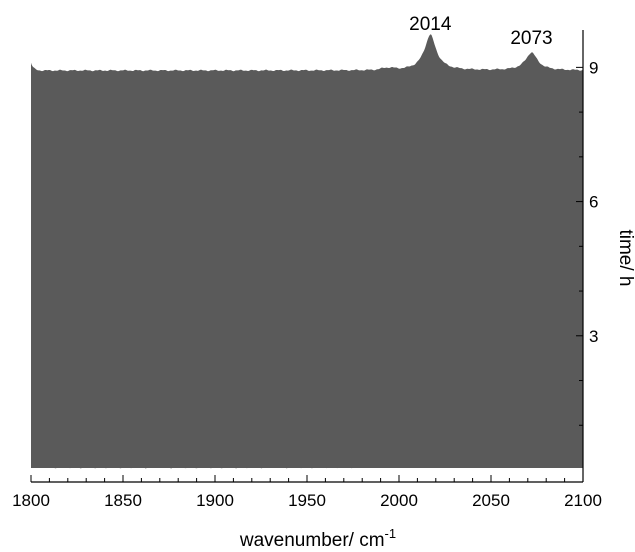 The image size is (635, 552). What do you see at coordinates (593, 202) in the screenshot?
I see `time-tick-label: 6` at bounding box center [593, 202].